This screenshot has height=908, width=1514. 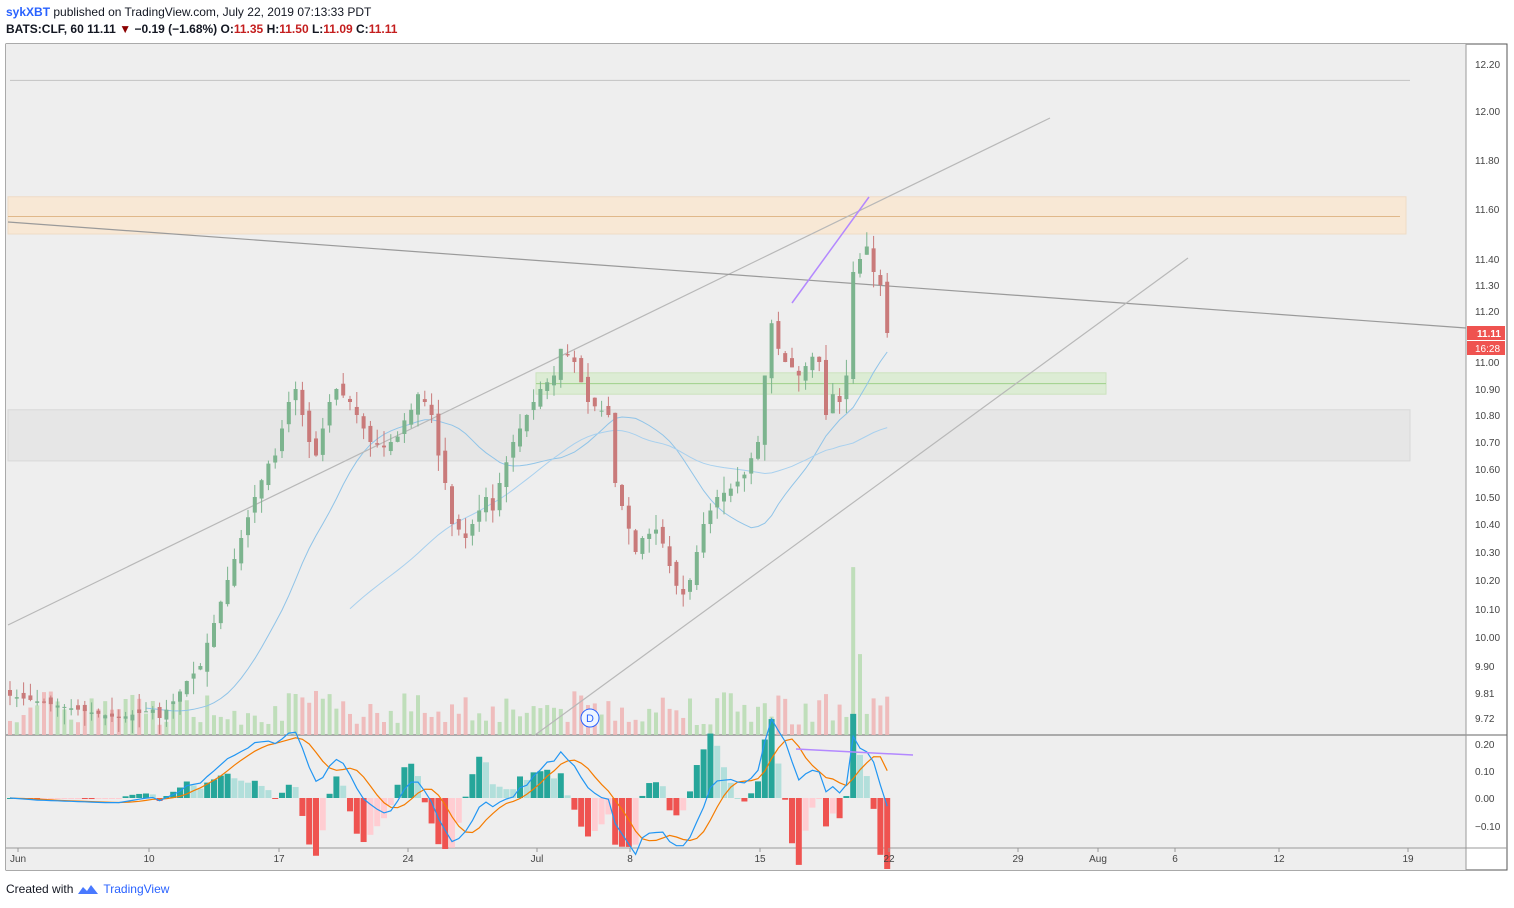 I want to click on divergence-price-line, so click(x=830, y=250).